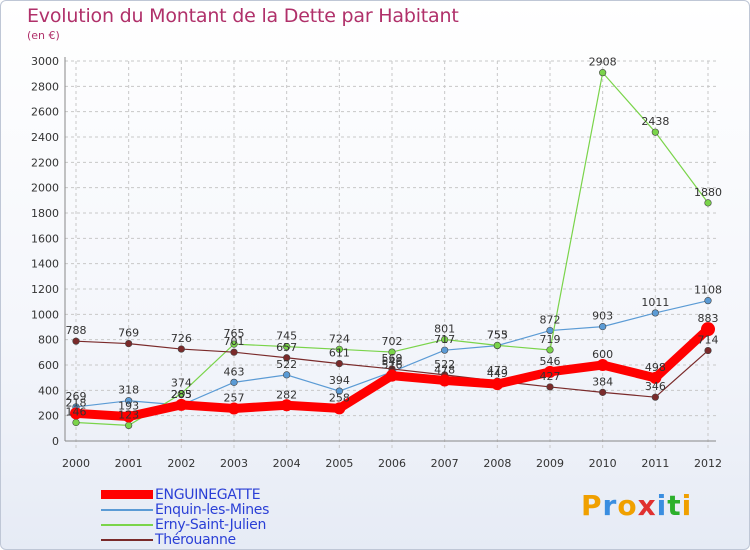  What do you see at coordinates (655, 367) in the screenshot?
I see `data-label: 498` at bounding box center [655, 367].